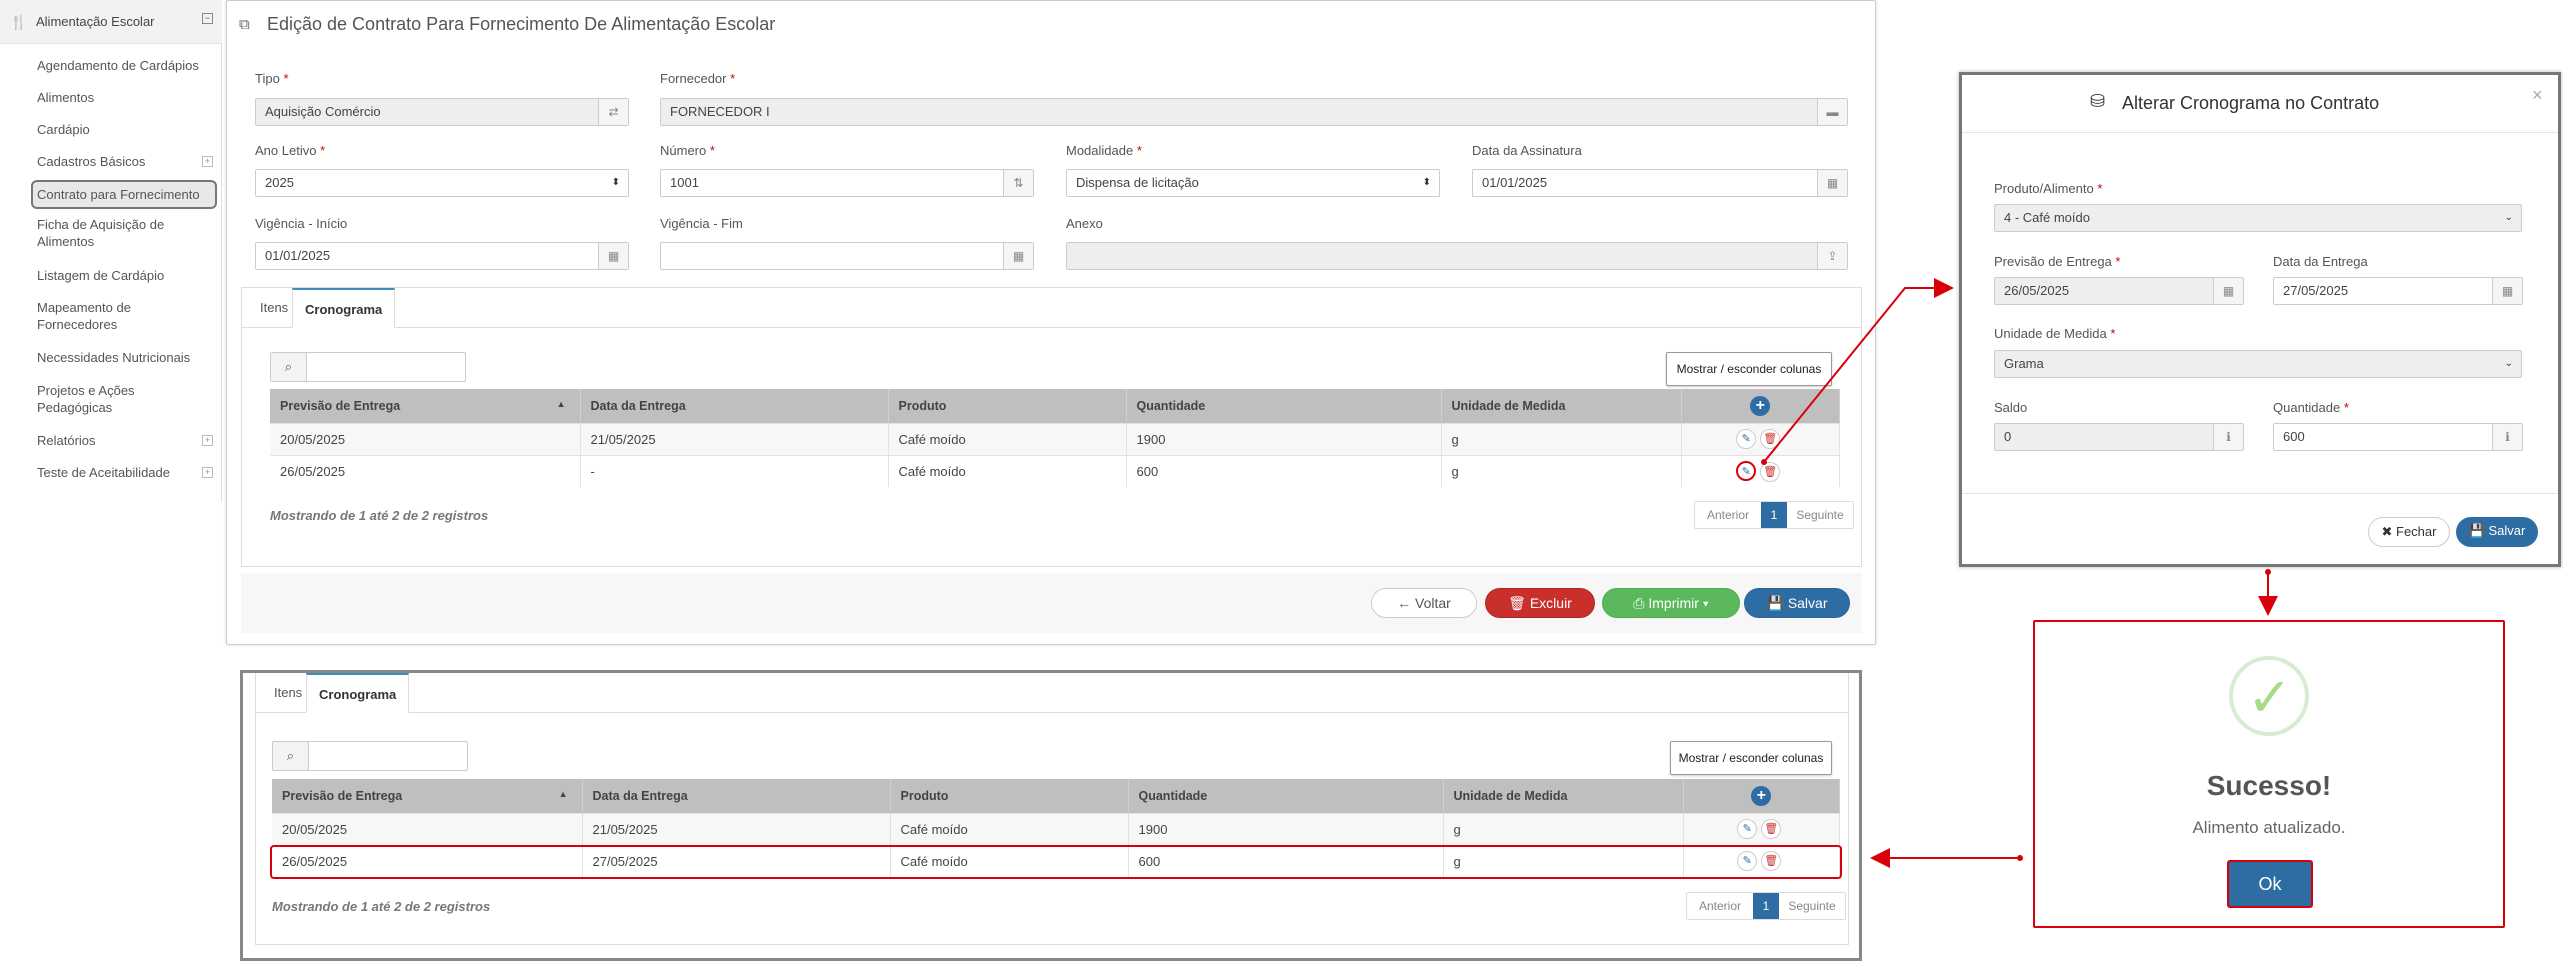  What do you see at coordinates (1018, 183) in the screenshot?
I see `sort-numeric-icon: ⇅` at bounding box center [1018, 183].